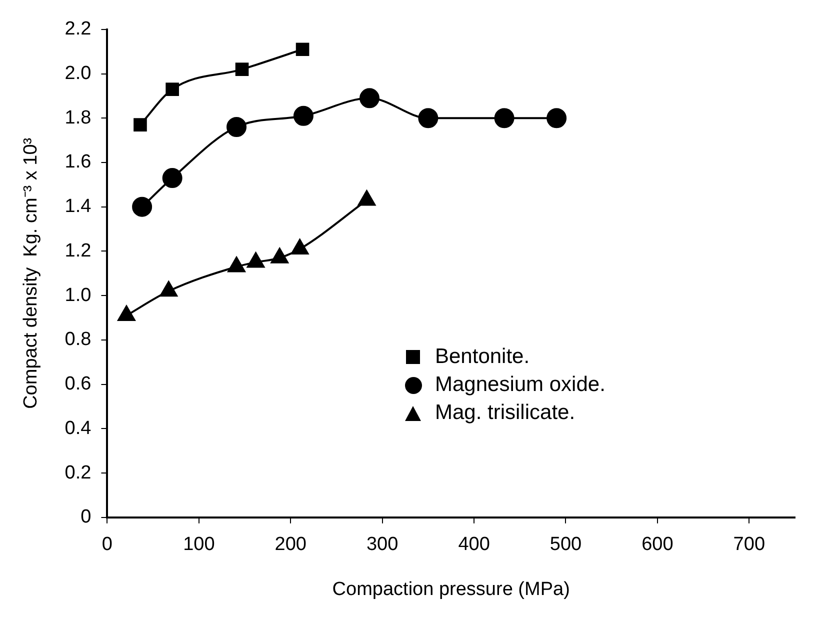 This screenshot has height=621, width=833. Describe the element at coordinates (78, 117) in the screenshot. I see `y-tick-label: 1.8` at that location.